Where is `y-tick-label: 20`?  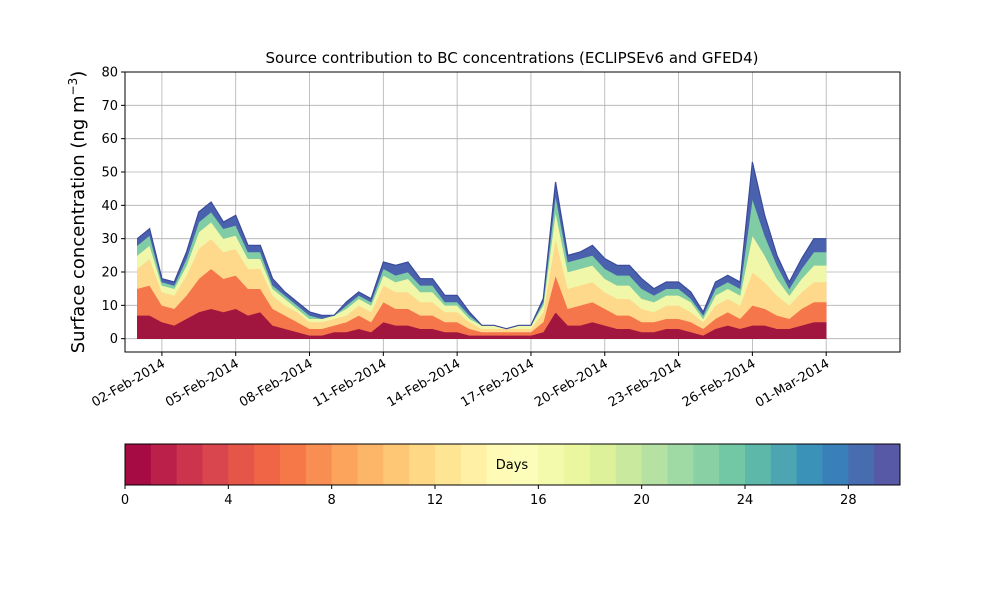 y-tick-label: 20 is located at coordinates (109, 273).